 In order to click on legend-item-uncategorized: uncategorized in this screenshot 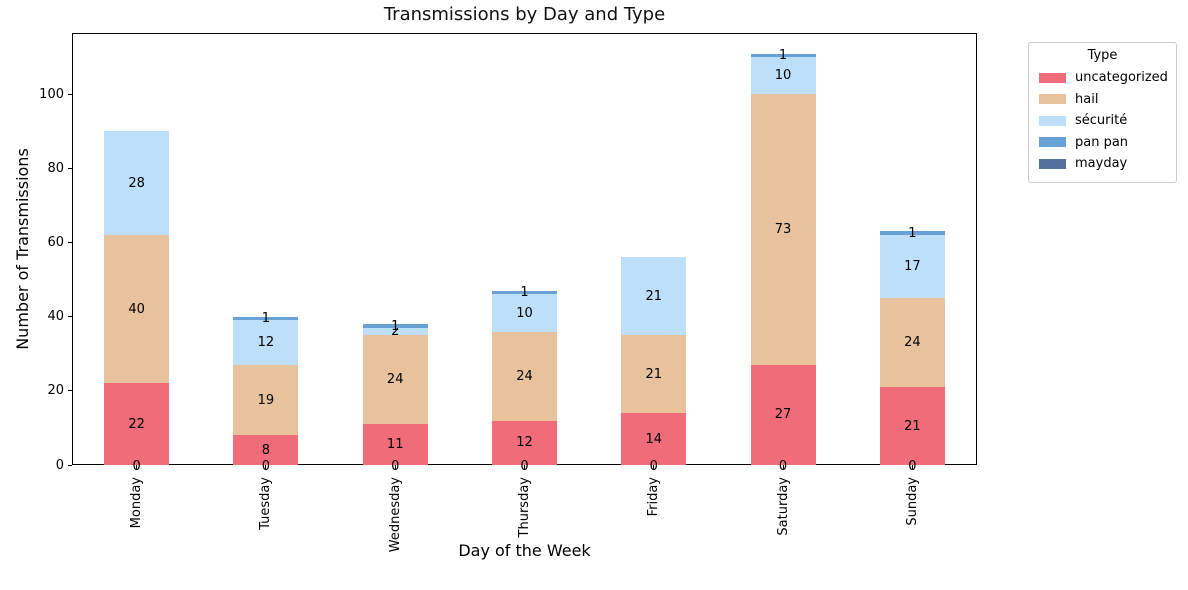, I will do `click(1102, 78)`.